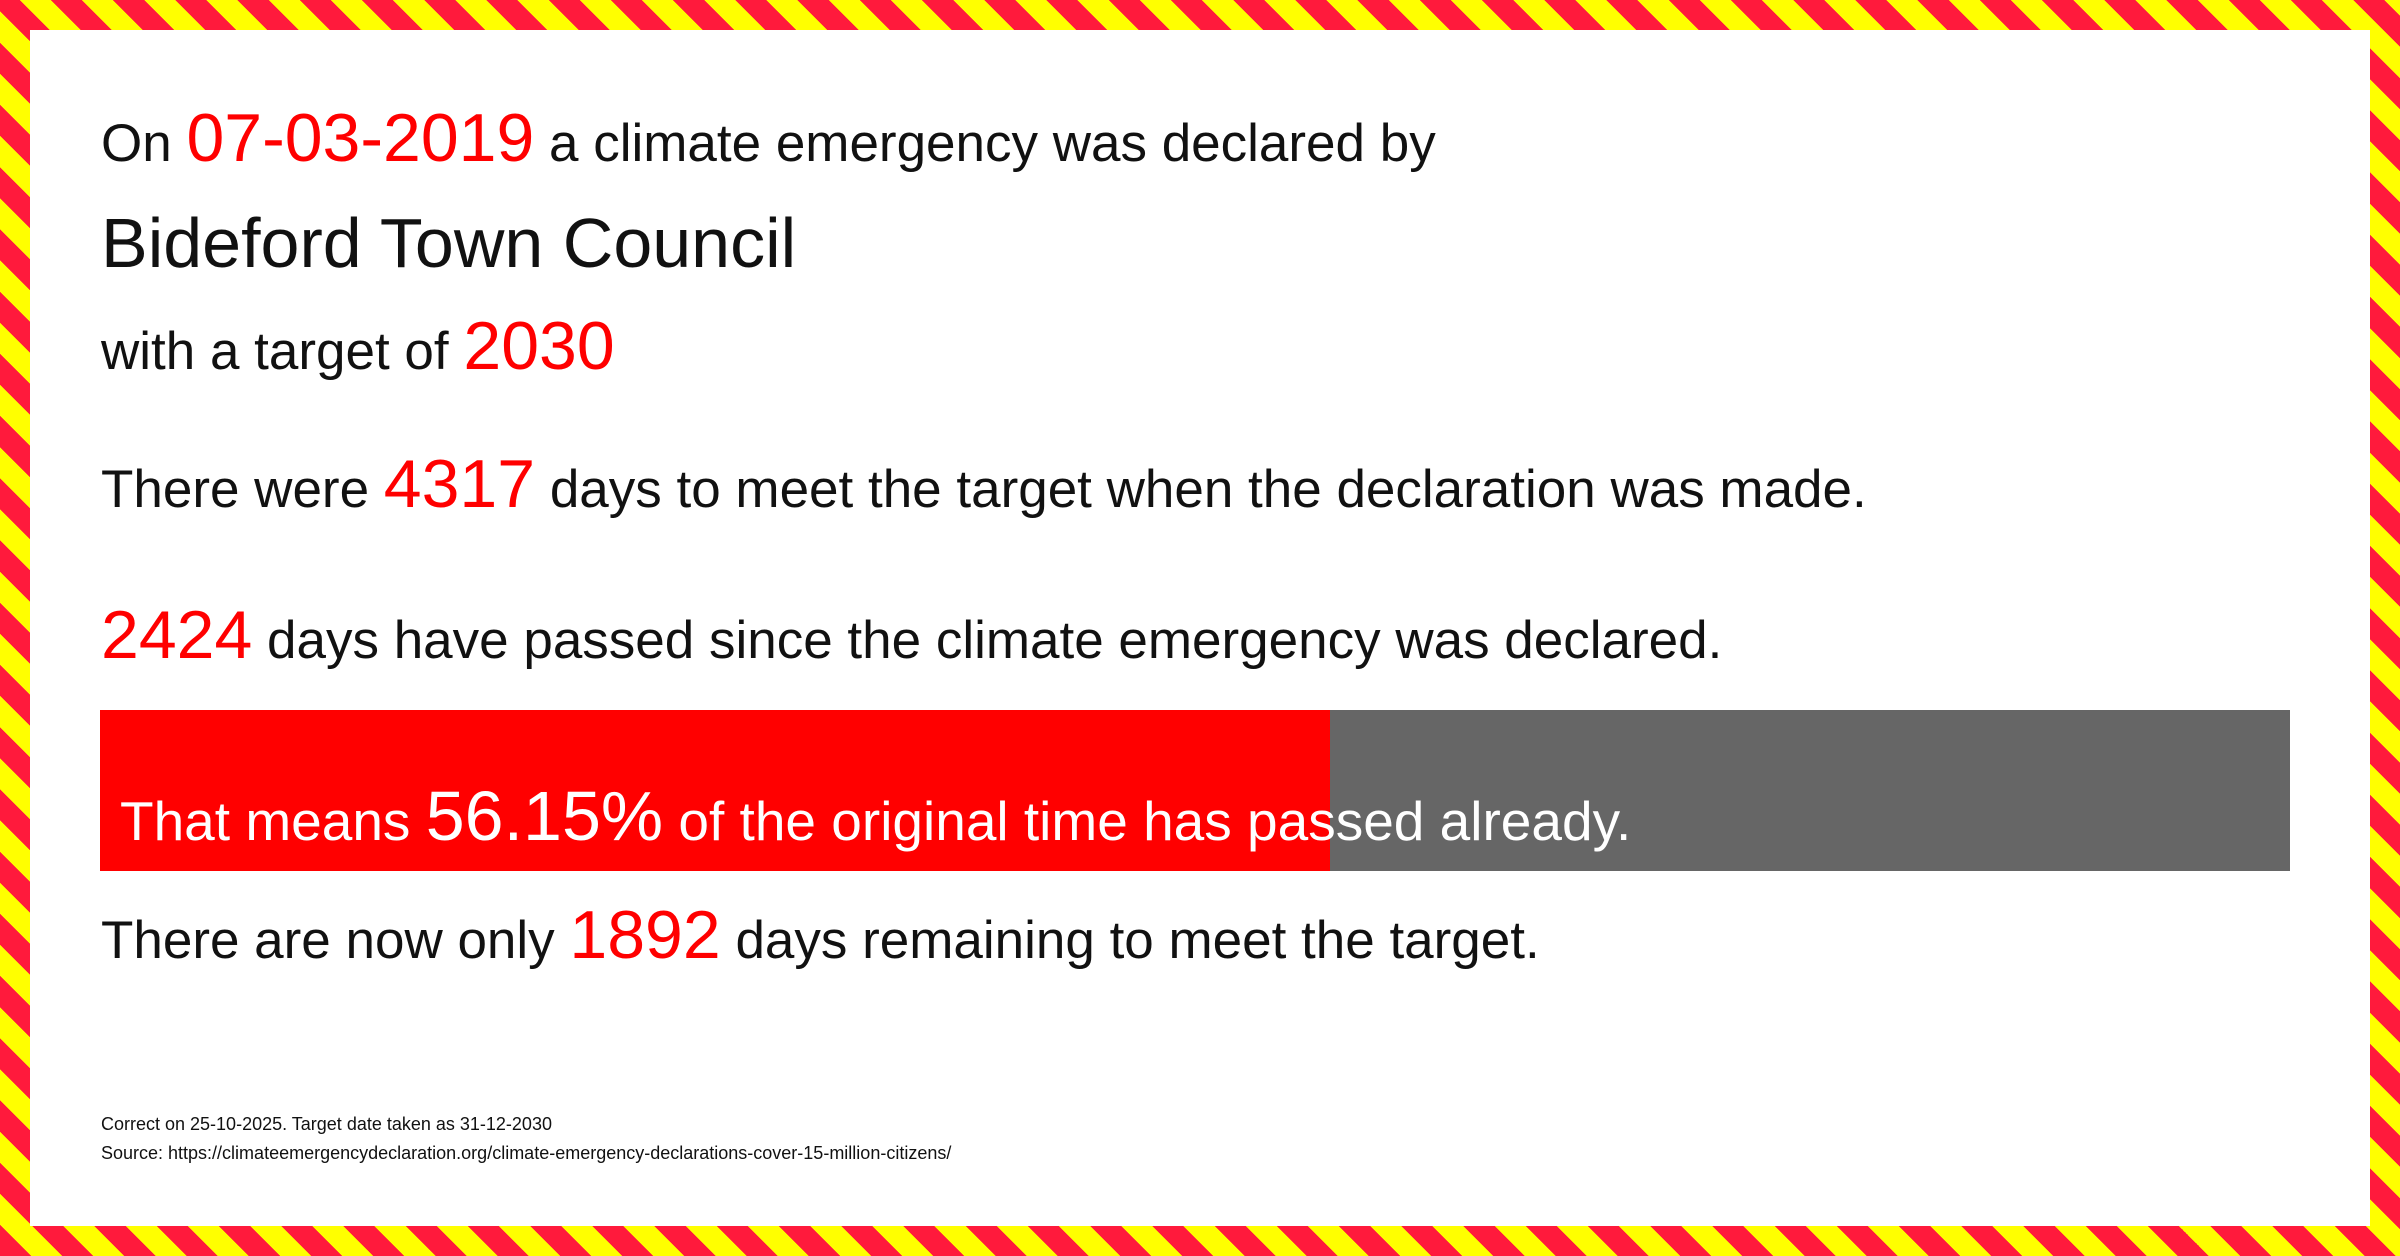 The height and width of the screenshot is (1256, 2400). What do you see at coordinates (449, 243) in the screenshot?
I see `council: Bideford Town Council` at bounding box center [449, 243].